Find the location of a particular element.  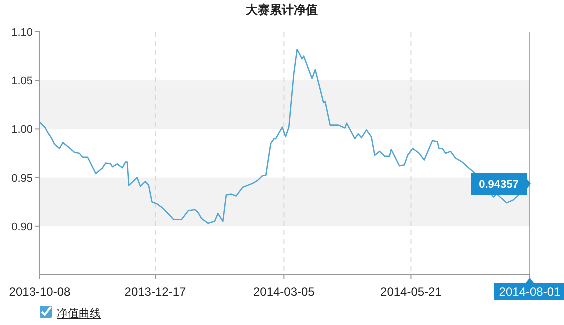

y-tick-label: 0.90 is located at coordinates (22, 227).